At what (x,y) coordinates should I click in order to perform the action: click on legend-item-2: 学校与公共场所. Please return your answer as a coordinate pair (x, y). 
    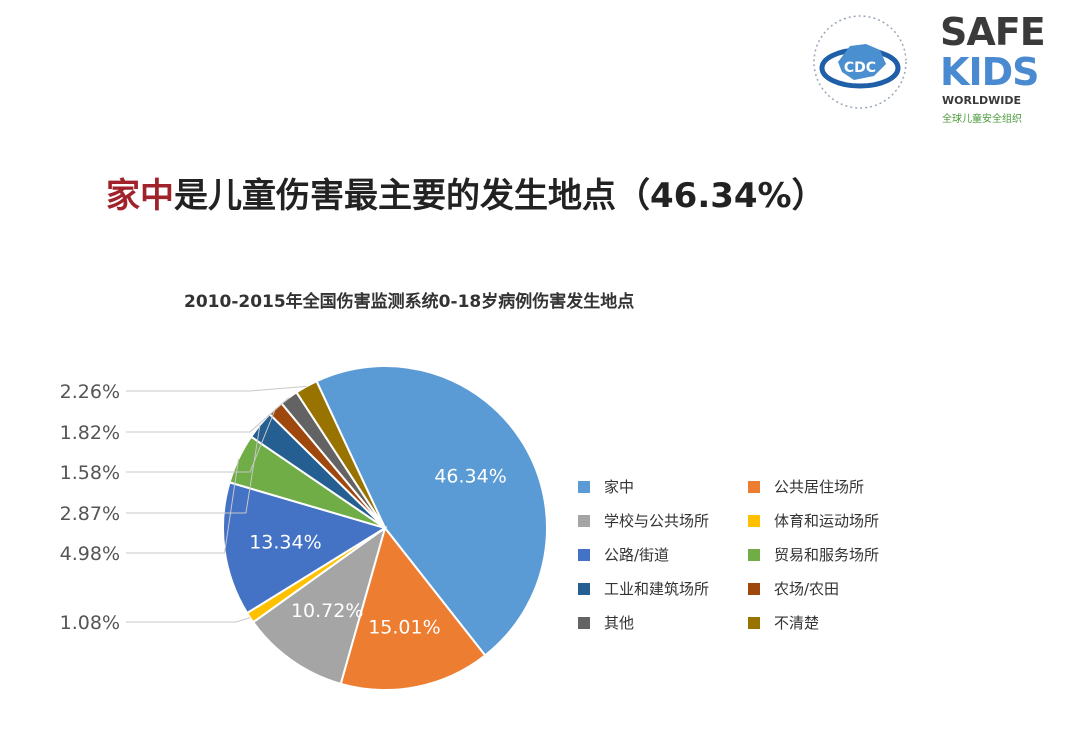
    Looking at the image, I should click on (643, 520).